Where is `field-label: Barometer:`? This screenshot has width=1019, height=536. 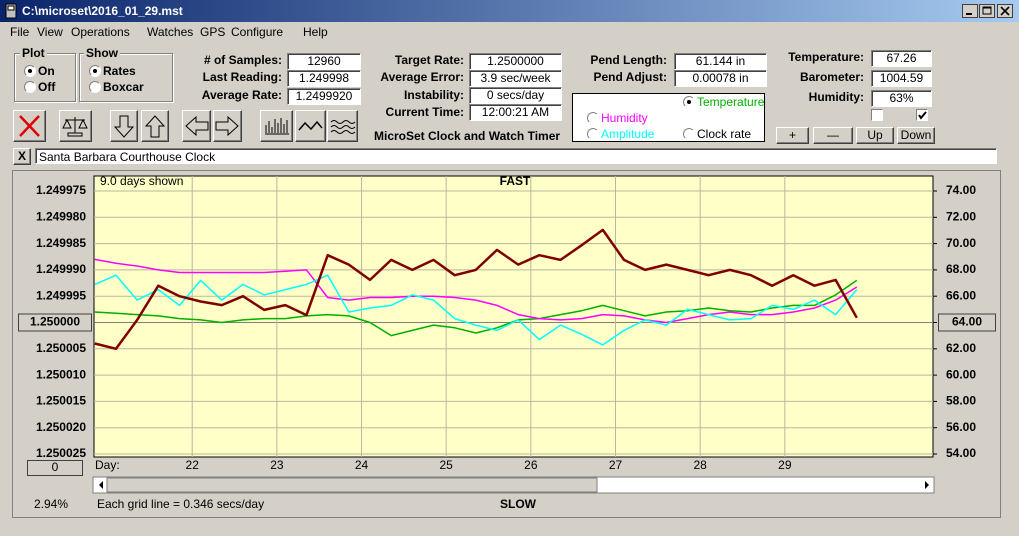 field-label: Barometer: is located at coordinates (831, 77).